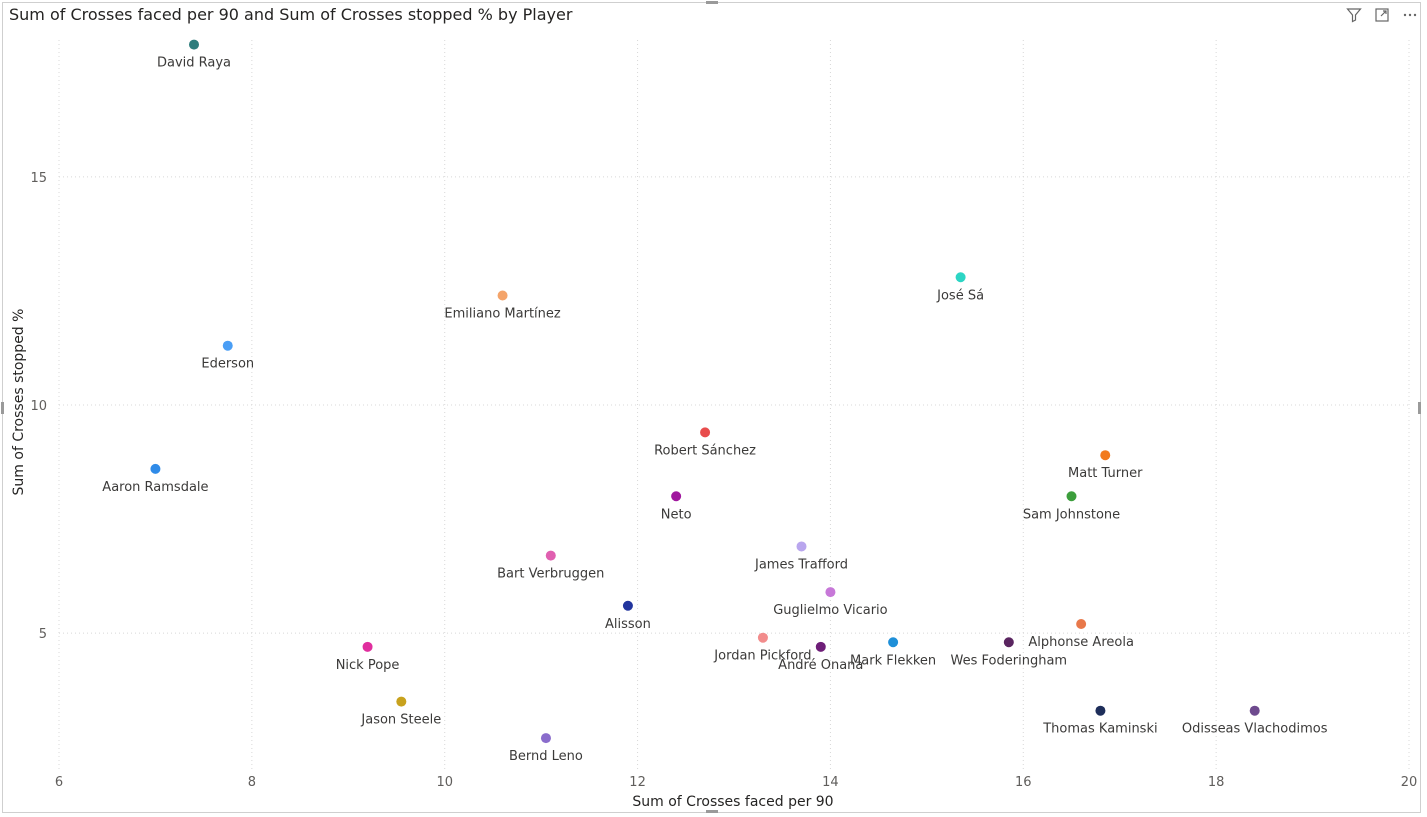 The image size is (1427, 817). Describe the element at coordinates (546, 748) in the screenshot. I see `data-point: Bernd Leno` at that location.